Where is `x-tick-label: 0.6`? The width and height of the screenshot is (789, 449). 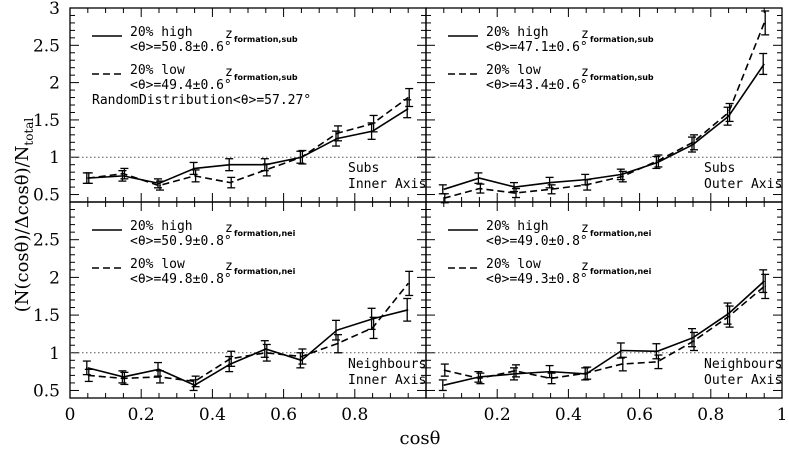 x-tick-label: 0.6 is located at coordinates (639, 415).